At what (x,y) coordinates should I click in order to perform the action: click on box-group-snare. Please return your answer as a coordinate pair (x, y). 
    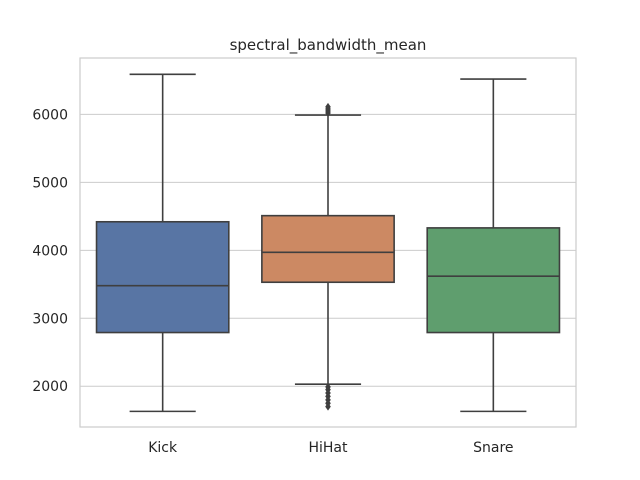
    Looking at the image, I should click on (493, 245).